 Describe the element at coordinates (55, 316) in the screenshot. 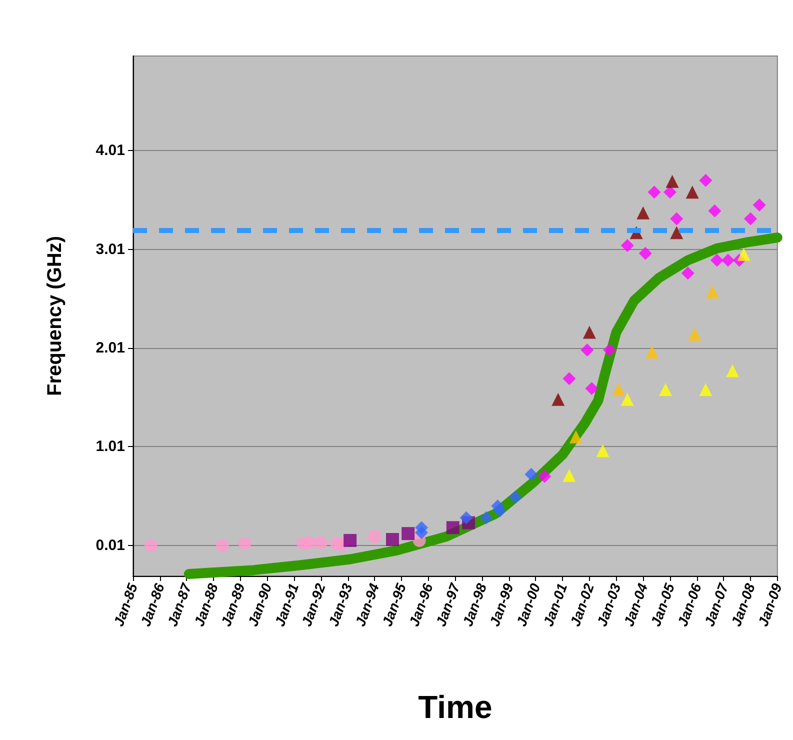

I see `y-axis-title: Frequency (GHz)` at that location.